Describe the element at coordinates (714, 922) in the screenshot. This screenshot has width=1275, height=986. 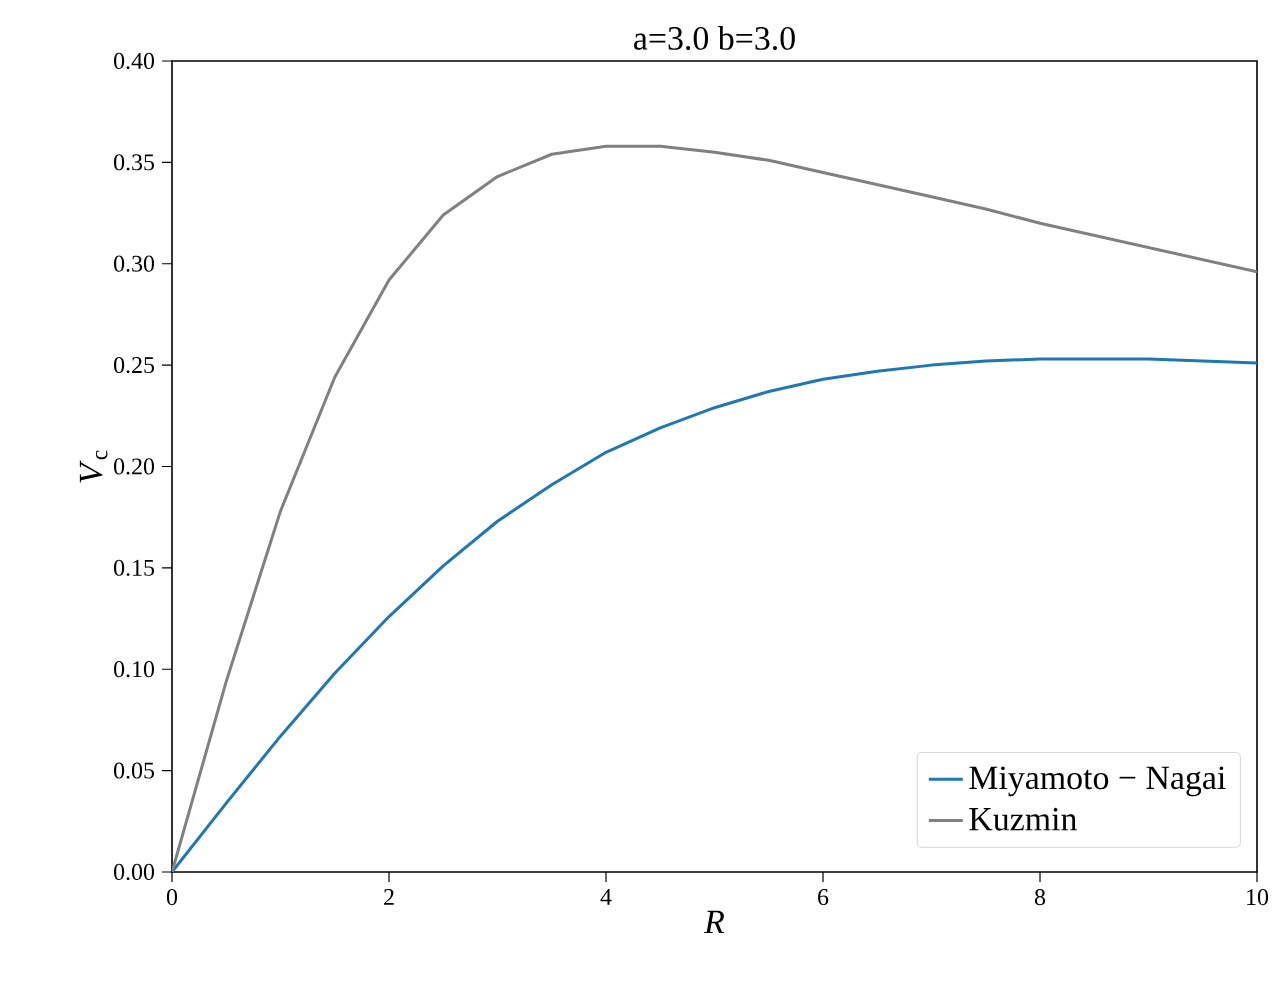
I see `x-axis-title: R` at that location.